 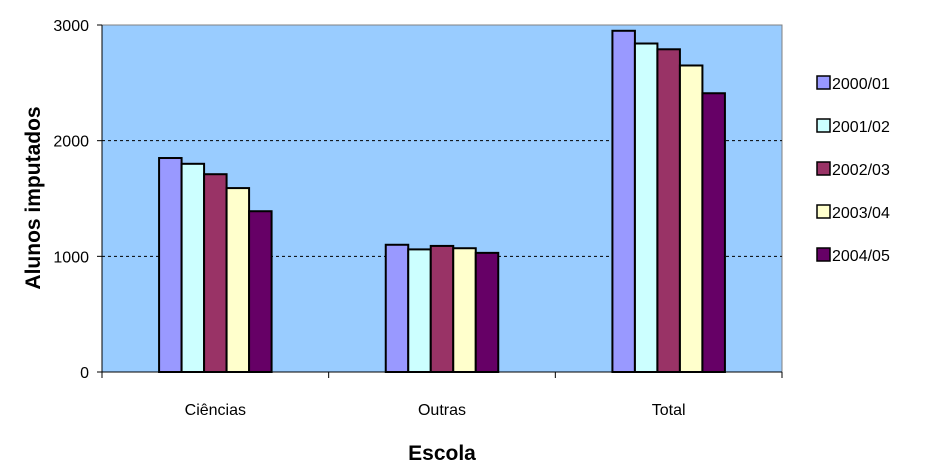 I want to click on y-tick-label: 3000, so click(x=71, y=26).